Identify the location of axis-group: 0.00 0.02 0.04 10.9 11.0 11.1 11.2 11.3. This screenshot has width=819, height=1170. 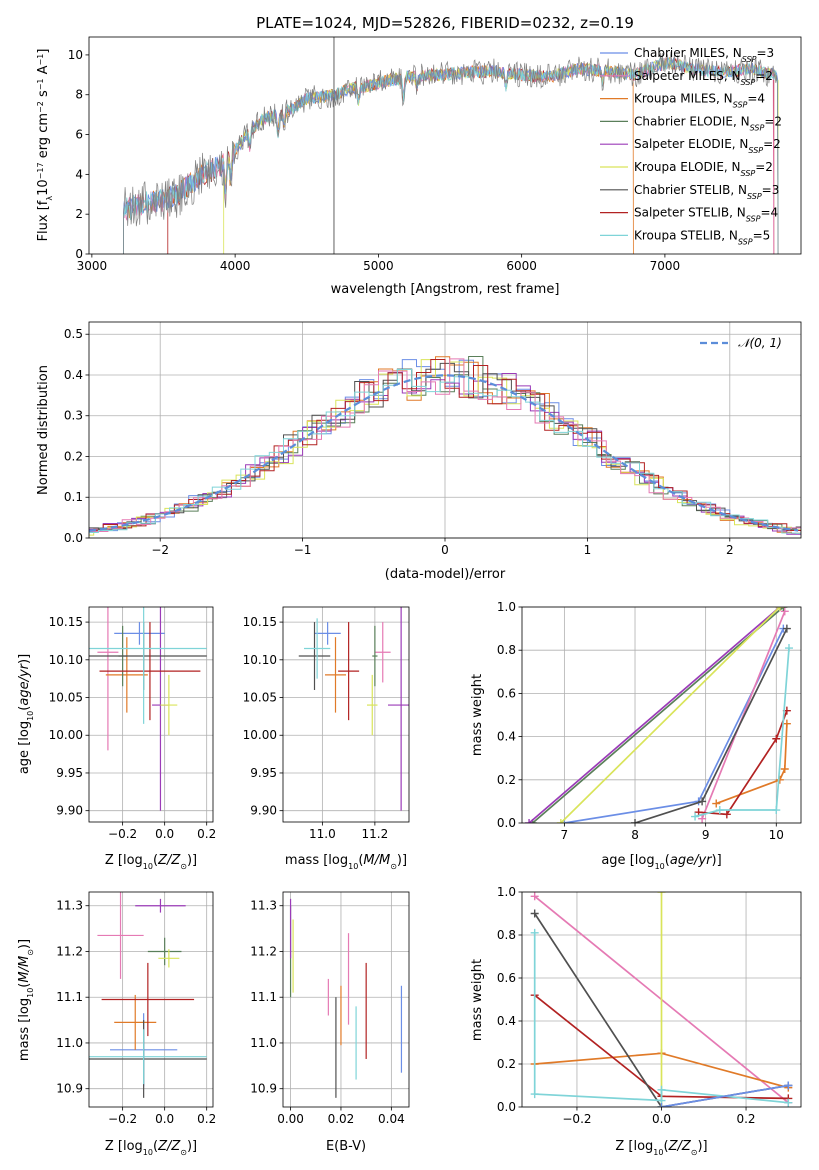
(330, 1008).